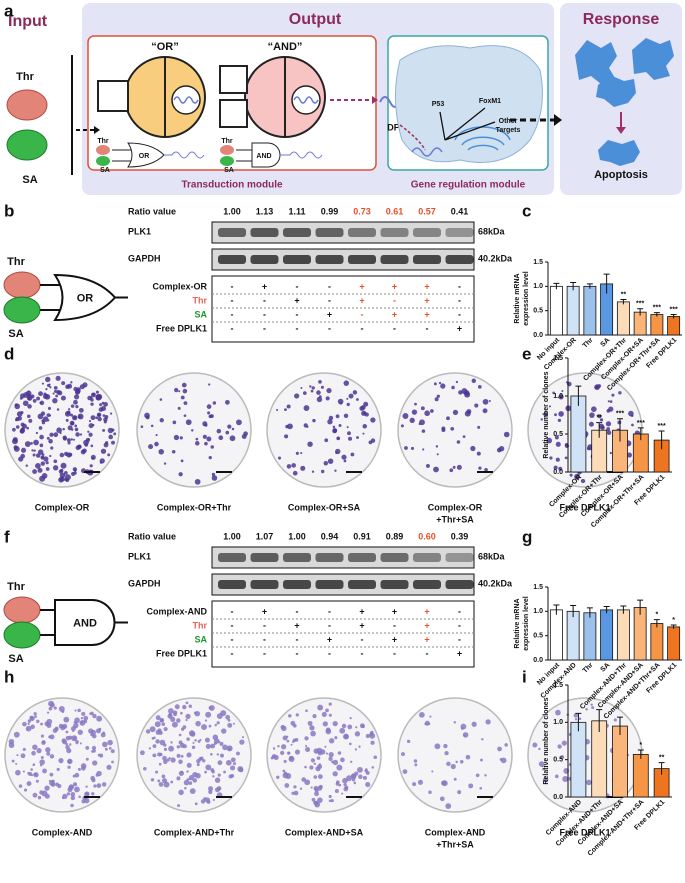 The height and width of the screenshot is (883, 685). What do you see at coordinates (9, 353) in the screenshot?
I see `panel-label: d` at bounding box center [9, 353].